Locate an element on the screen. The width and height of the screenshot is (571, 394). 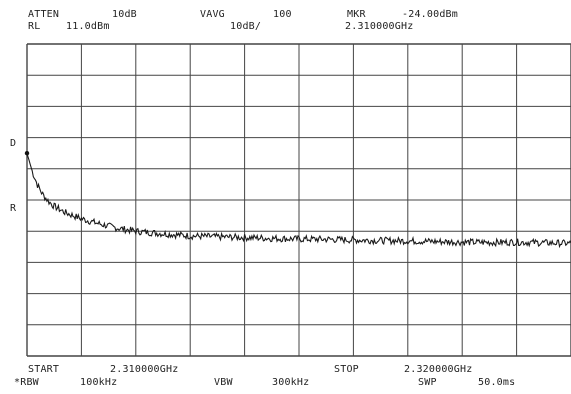
sweep-time: 50.0ms is located at coordinates (497, 382).